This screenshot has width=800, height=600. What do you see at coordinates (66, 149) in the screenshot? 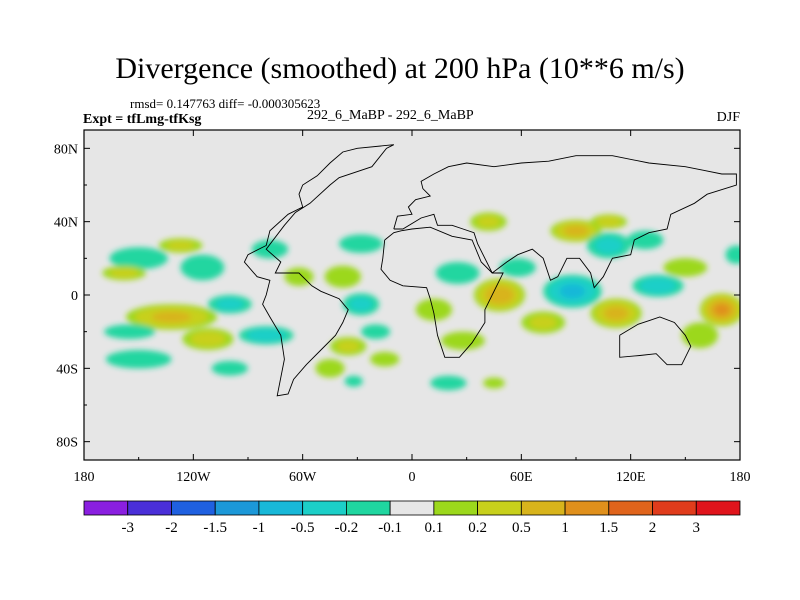
I see `y-tick-label: 80N` at bounding box center [66, 149].